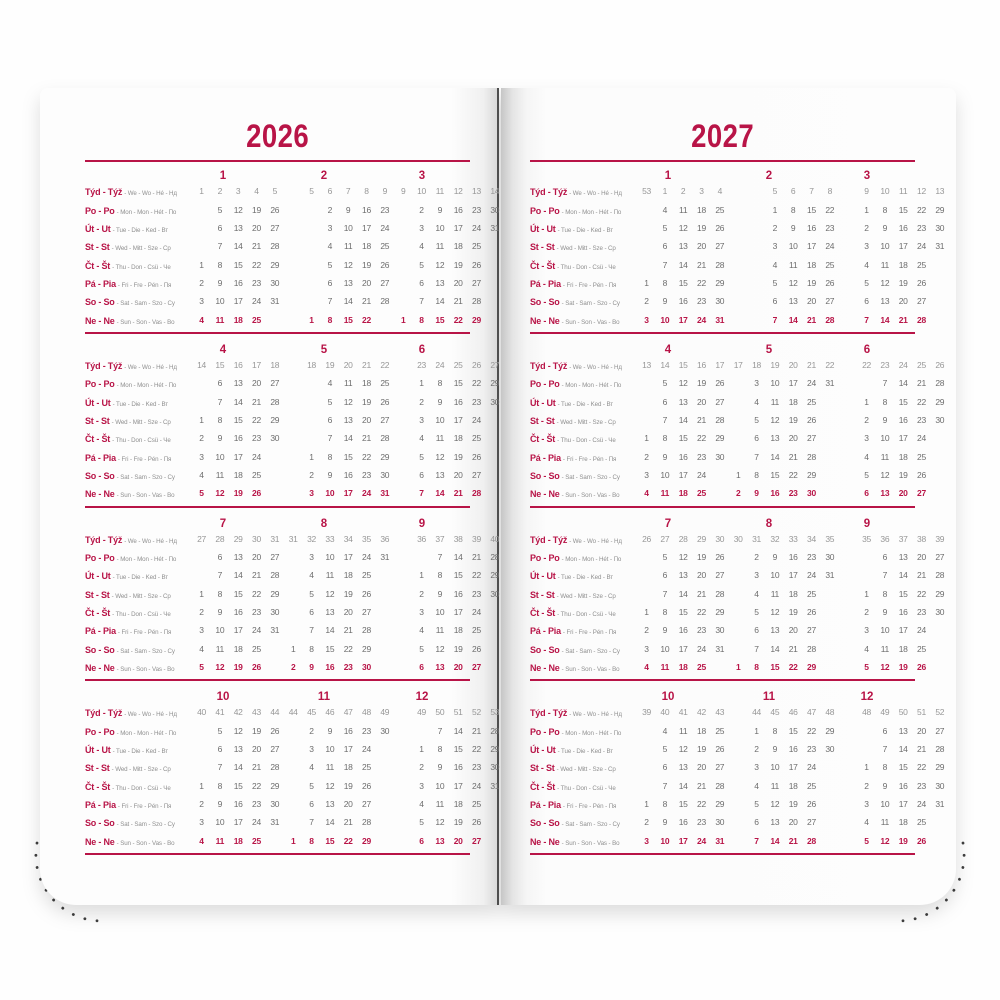 The image size is (1000, 1000). Describe the element at coordinates (665, 767) in the screenshot. I see `day-cell: 6` at that location.